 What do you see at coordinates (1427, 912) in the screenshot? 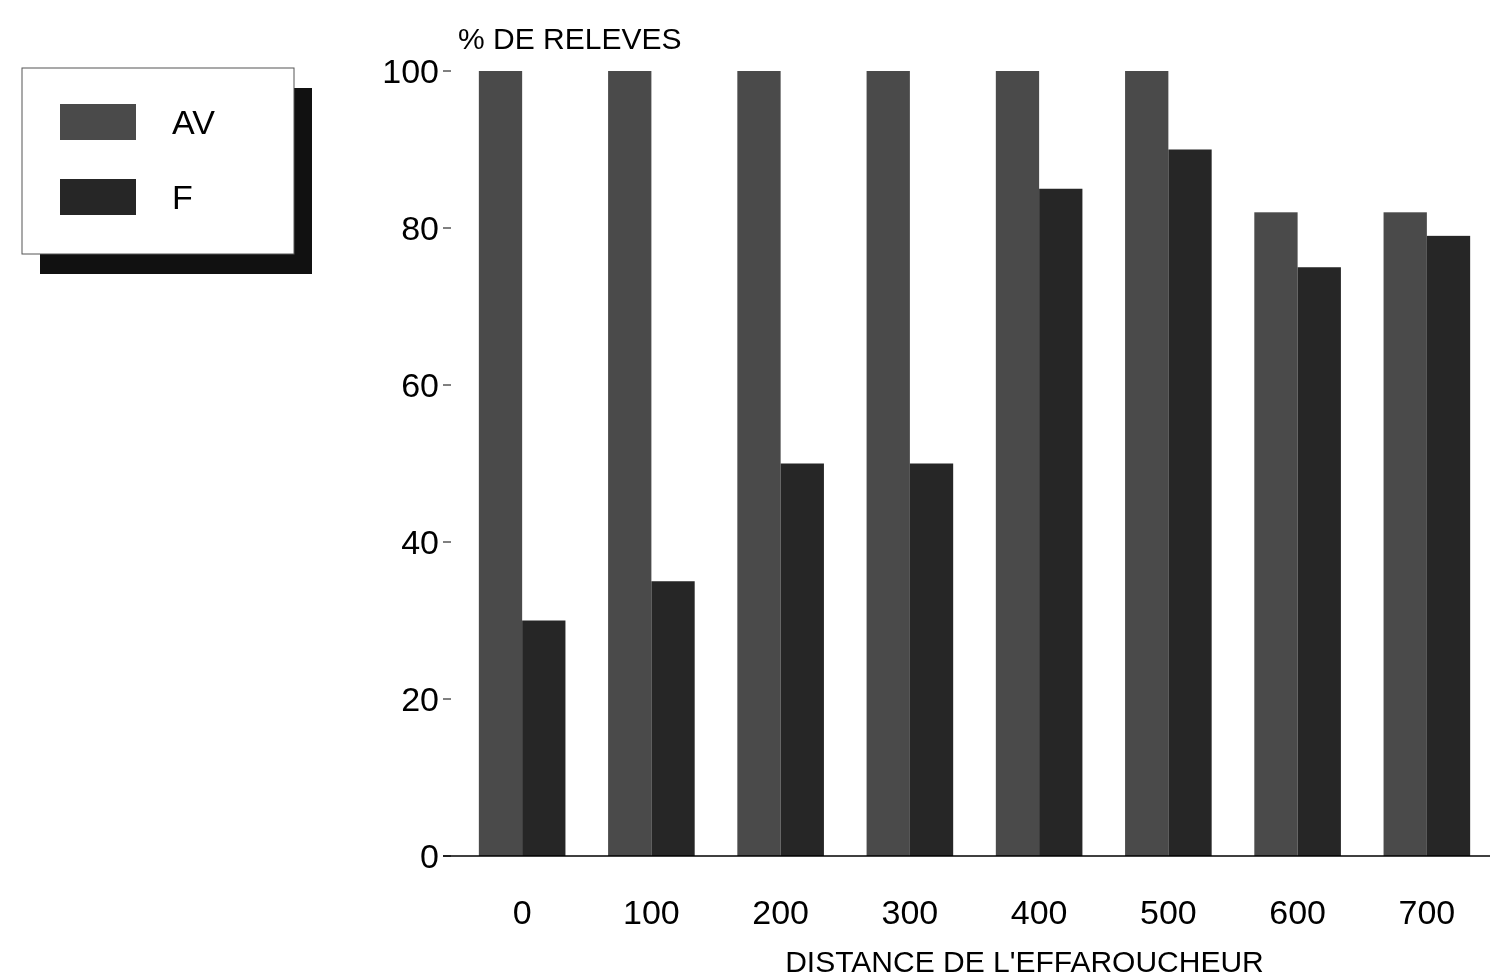
I see `x-tick-label: 700` at bounding box center [1427, 912].